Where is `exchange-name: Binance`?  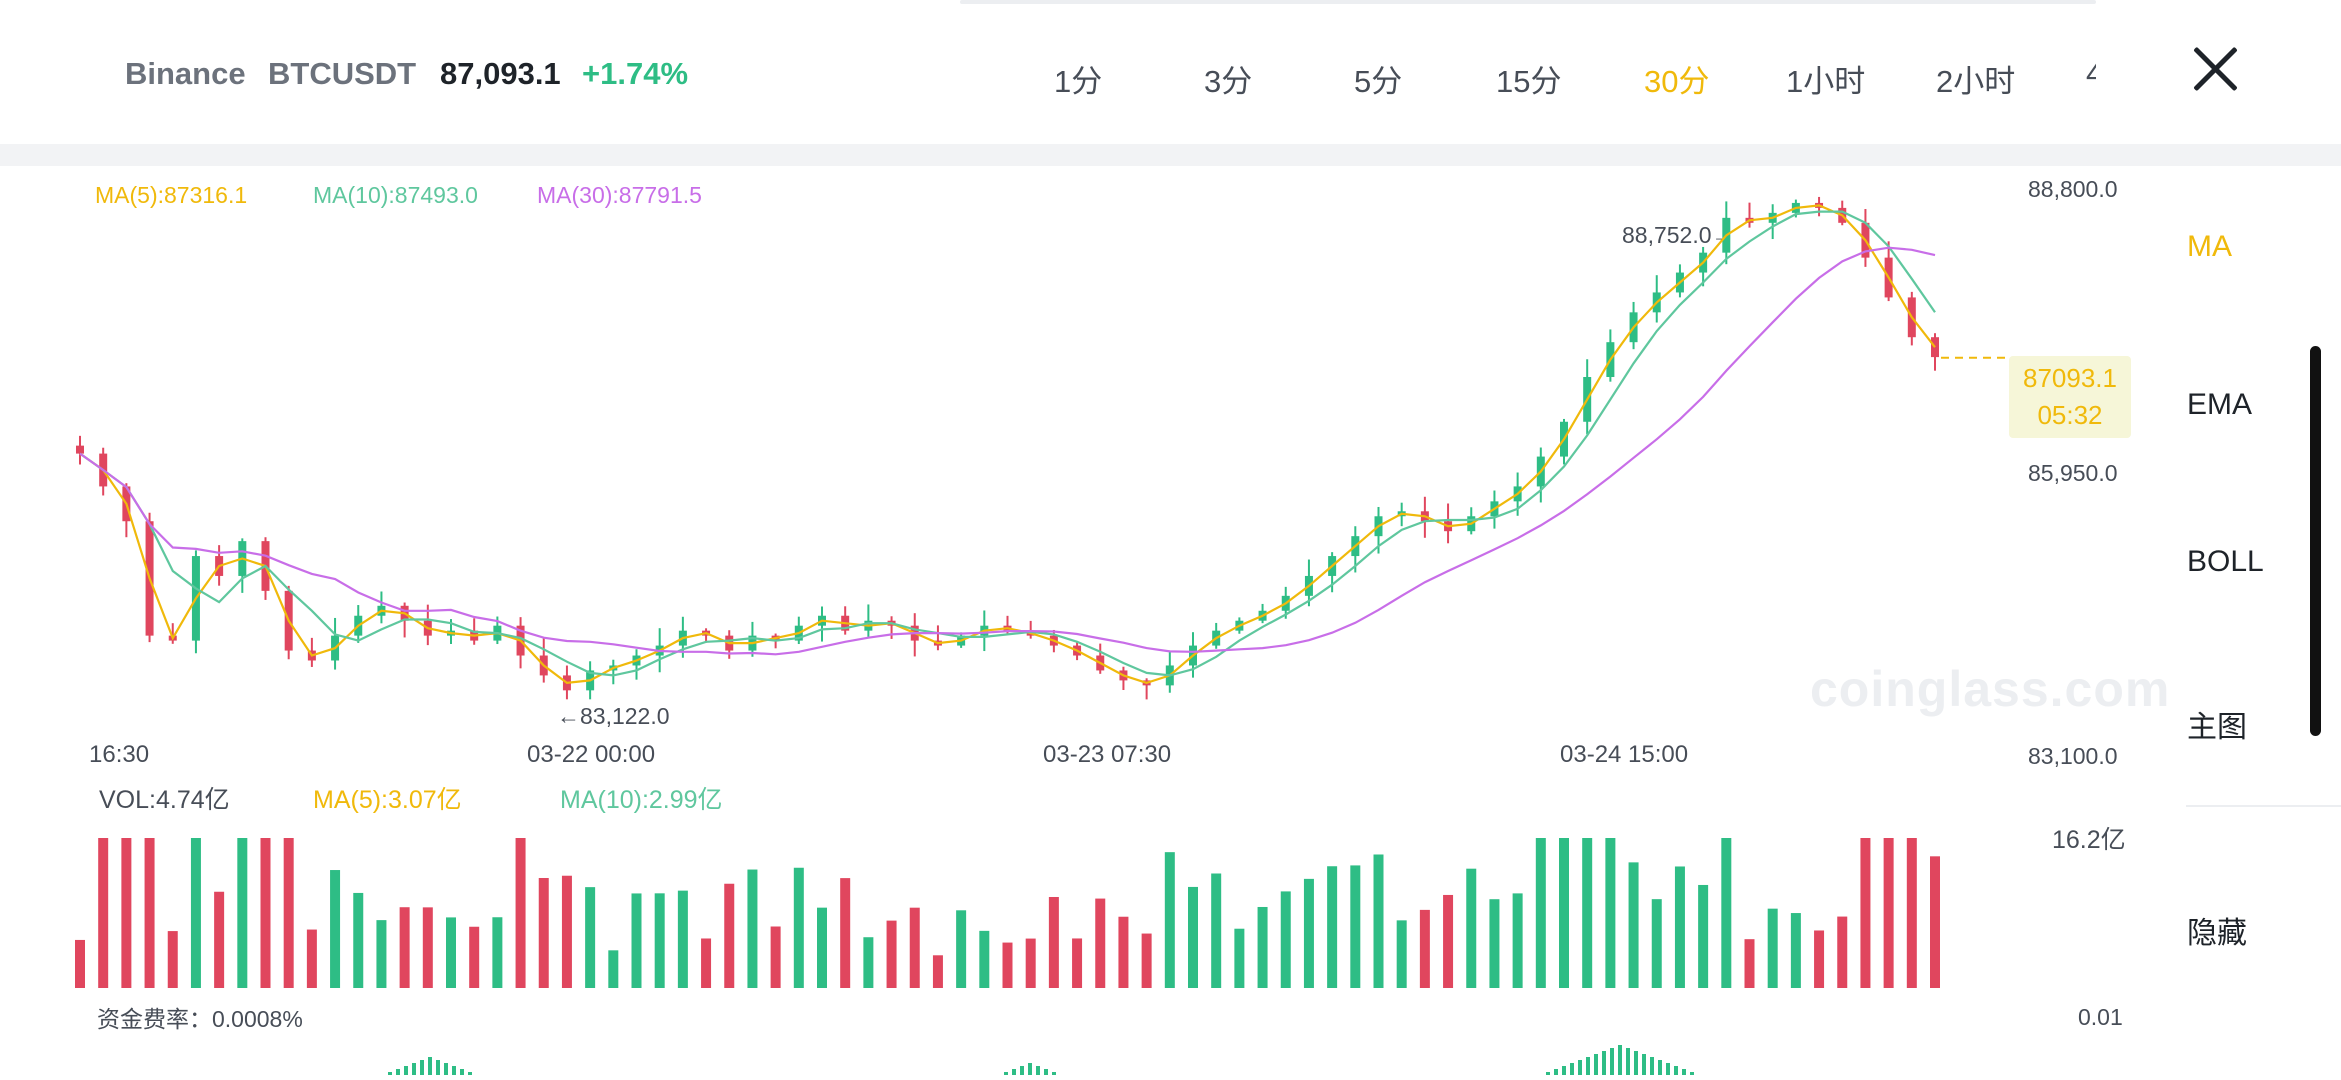 exchange-name: Binance is located at coordinates (185, 73).